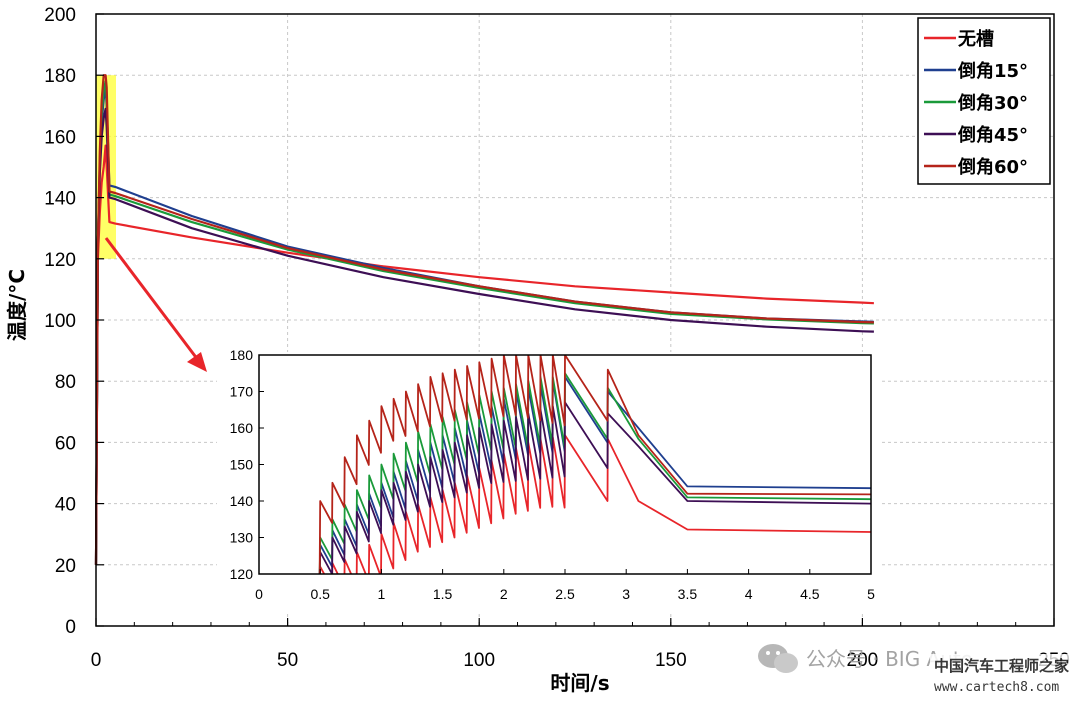  What do you see at coordinates (60, 199) in the screenshot?
I see `y-tick-label: 140` at bounding box center [60, 199].